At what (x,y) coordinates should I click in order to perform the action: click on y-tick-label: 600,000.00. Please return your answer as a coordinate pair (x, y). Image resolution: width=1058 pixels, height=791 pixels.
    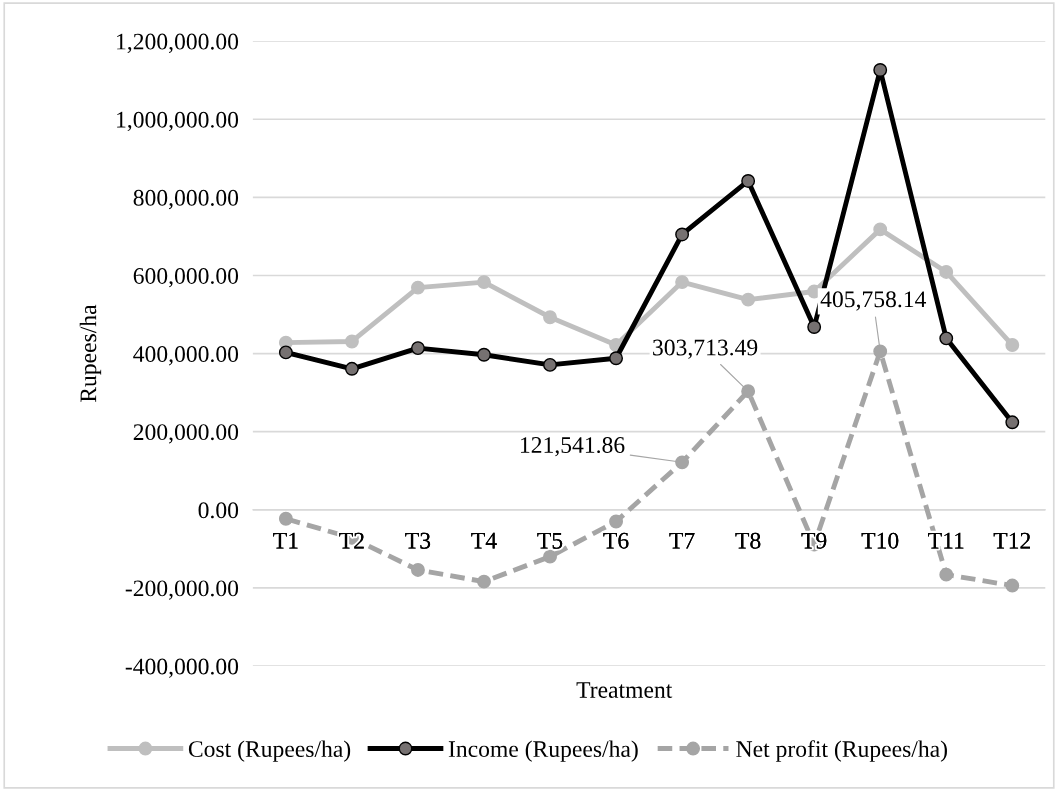
    Looking at the image, I should click on (186, 277).